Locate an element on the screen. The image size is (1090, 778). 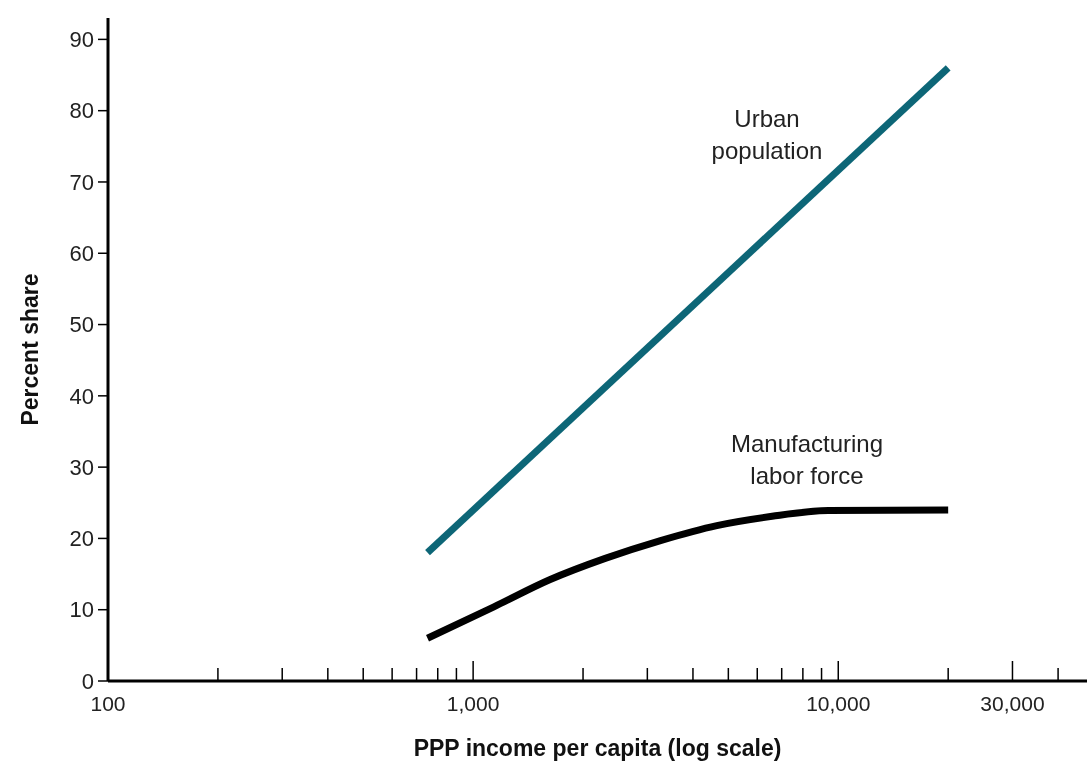
y-axis-title: Percent share is located at coordinates (30, 349).